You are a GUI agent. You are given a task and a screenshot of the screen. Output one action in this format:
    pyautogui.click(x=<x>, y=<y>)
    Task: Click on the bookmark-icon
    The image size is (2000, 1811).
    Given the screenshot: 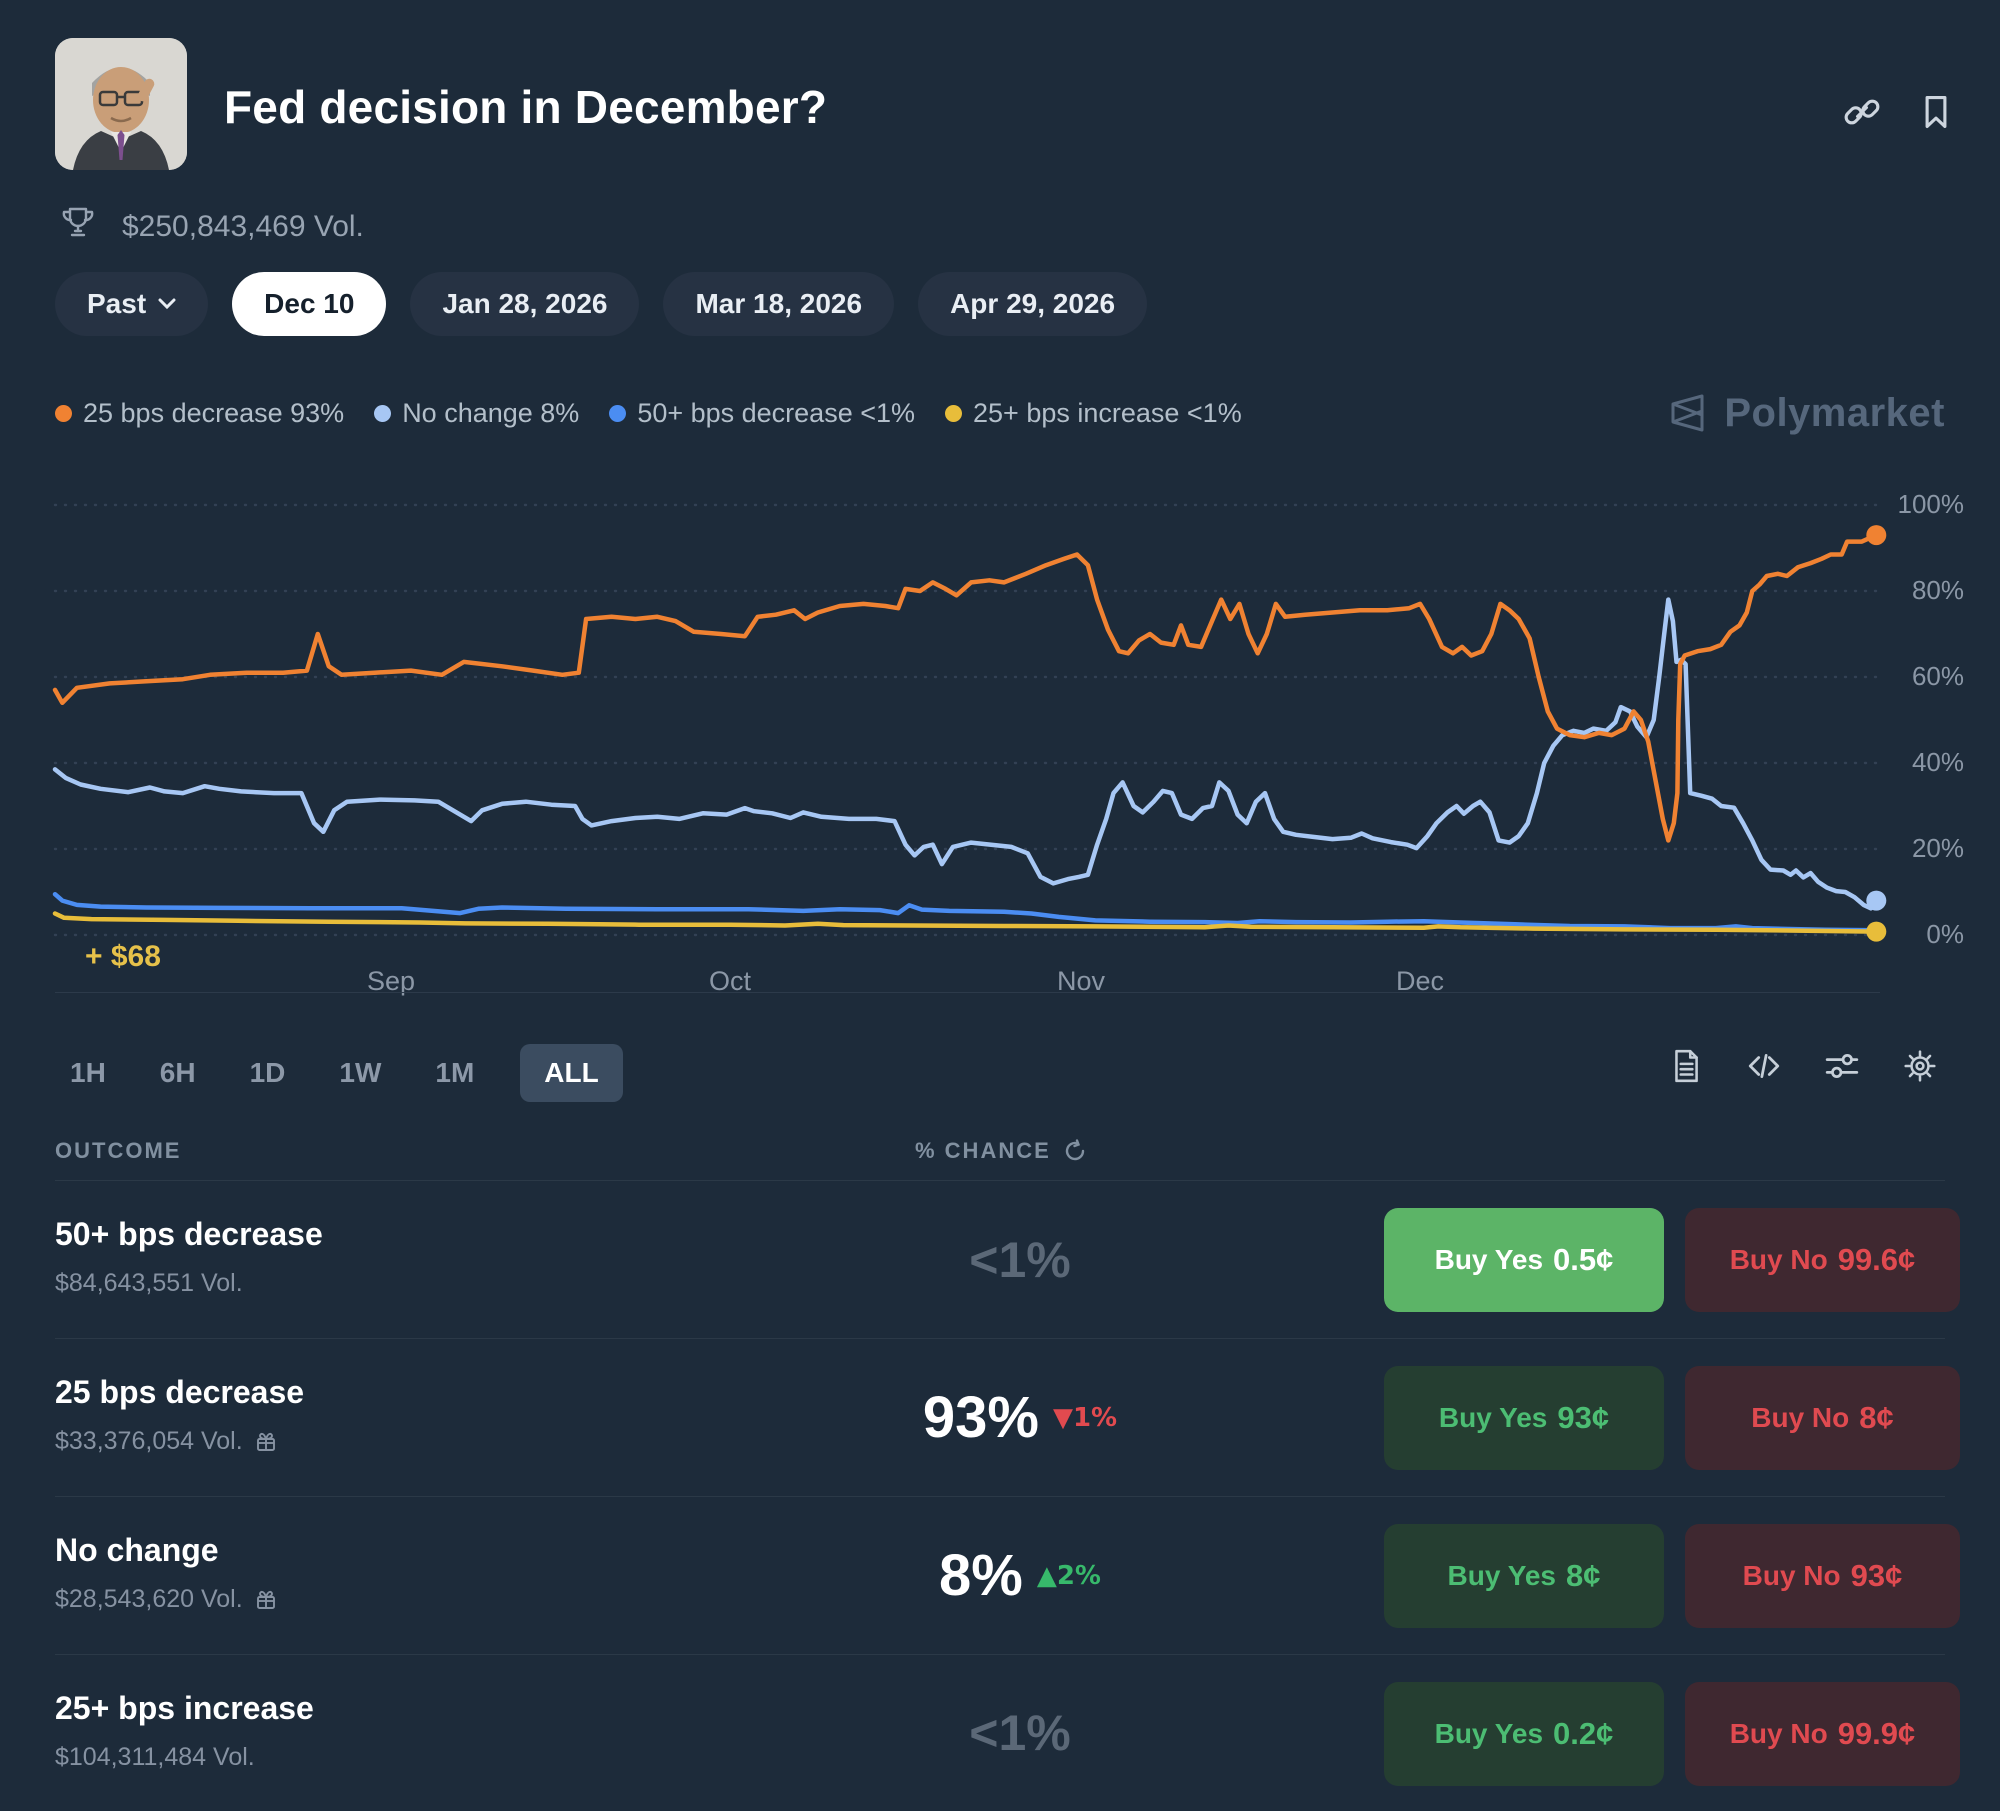 What is the action you would take?
    pyautogui.click(x=1936, y=112)
    